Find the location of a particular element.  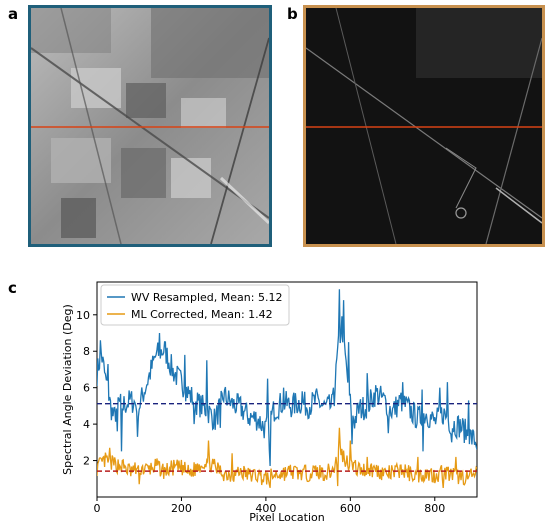

legend-entry: WV Resampled, Mean: 5.12 is located at coordinates (206, 297).